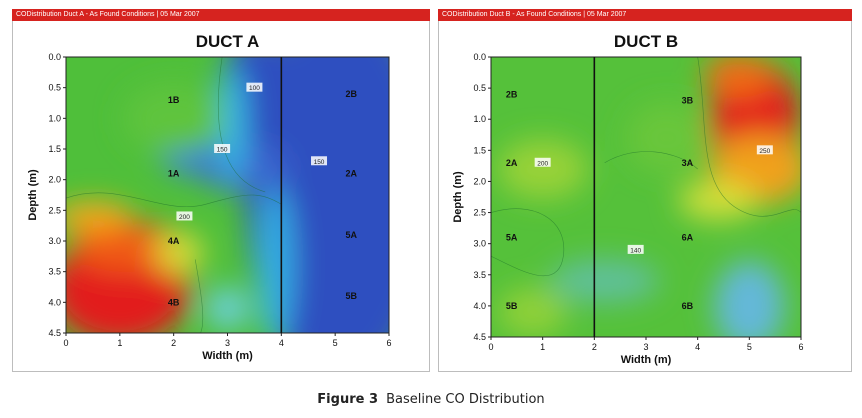 This screenshot has width=862, height=418. I want to click on duct-b-y-tick-label: 0.5, so click(479, 88).